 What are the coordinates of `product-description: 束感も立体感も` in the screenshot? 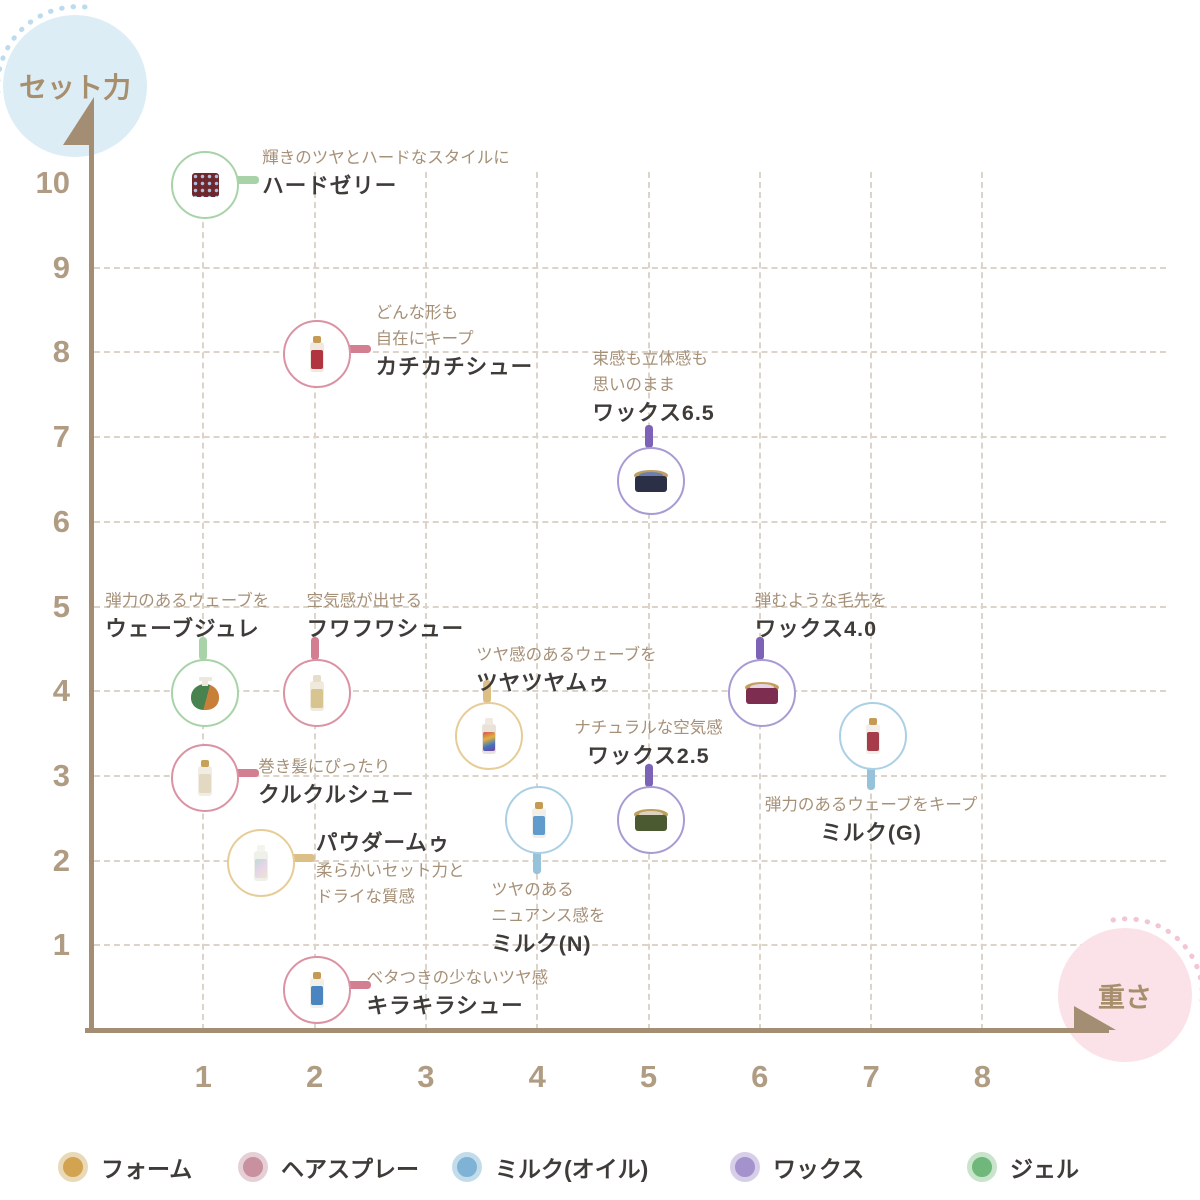 It's located at (650, 359).